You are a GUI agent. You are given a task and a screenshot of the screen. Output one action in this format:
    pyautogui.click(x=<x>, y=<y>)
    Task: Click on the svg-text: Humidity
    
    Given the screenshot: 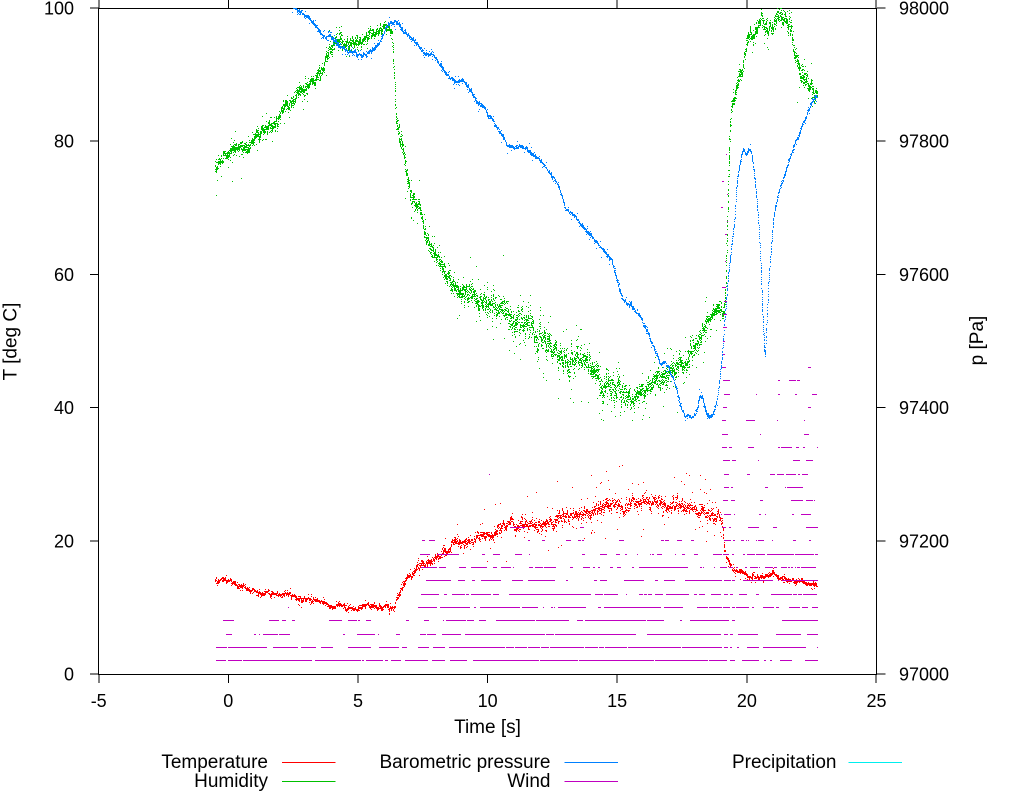 What is the action you would take?
    pyautogui.click(x=231, y=781)
    